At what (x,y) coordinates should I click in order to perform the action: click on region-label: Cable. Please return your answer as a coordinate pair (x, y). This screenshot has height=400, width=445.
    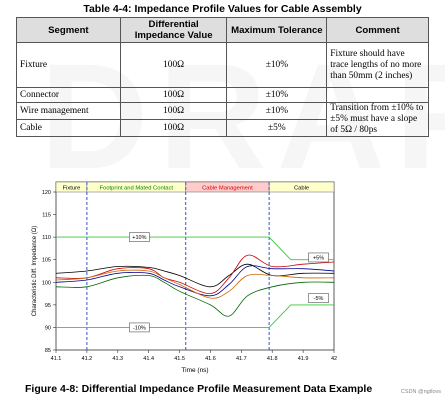
    Looking at the image, I should click on (301, 189).